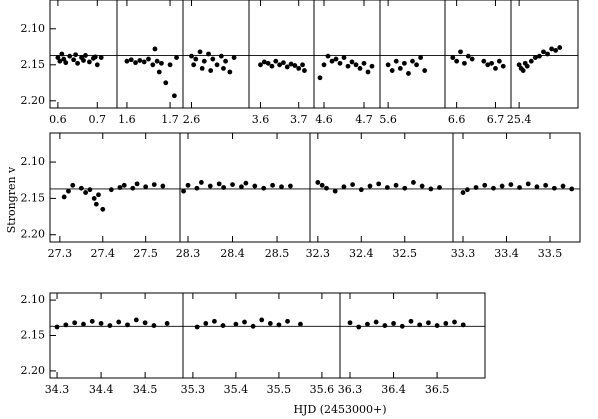 This screenshot has width=598, height=419. What do you see at coordinates (11, 199) in the screenshot?
I see `y-axis-label: Strongren v` at bounding box center [11, 199].